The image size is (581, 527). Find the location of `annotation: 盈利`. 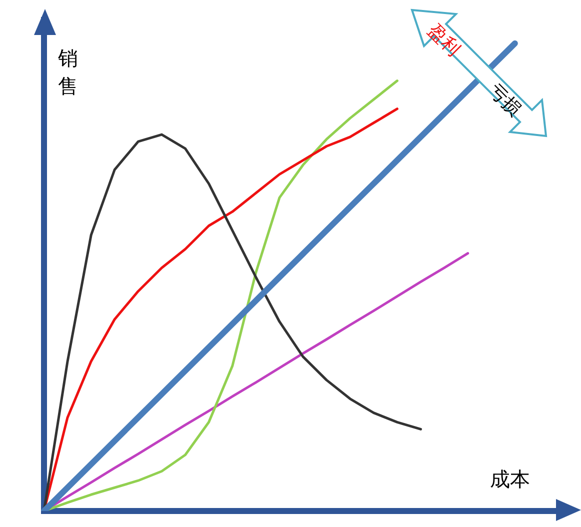

annotation: 盈利 is located at coordinates (443, 40).